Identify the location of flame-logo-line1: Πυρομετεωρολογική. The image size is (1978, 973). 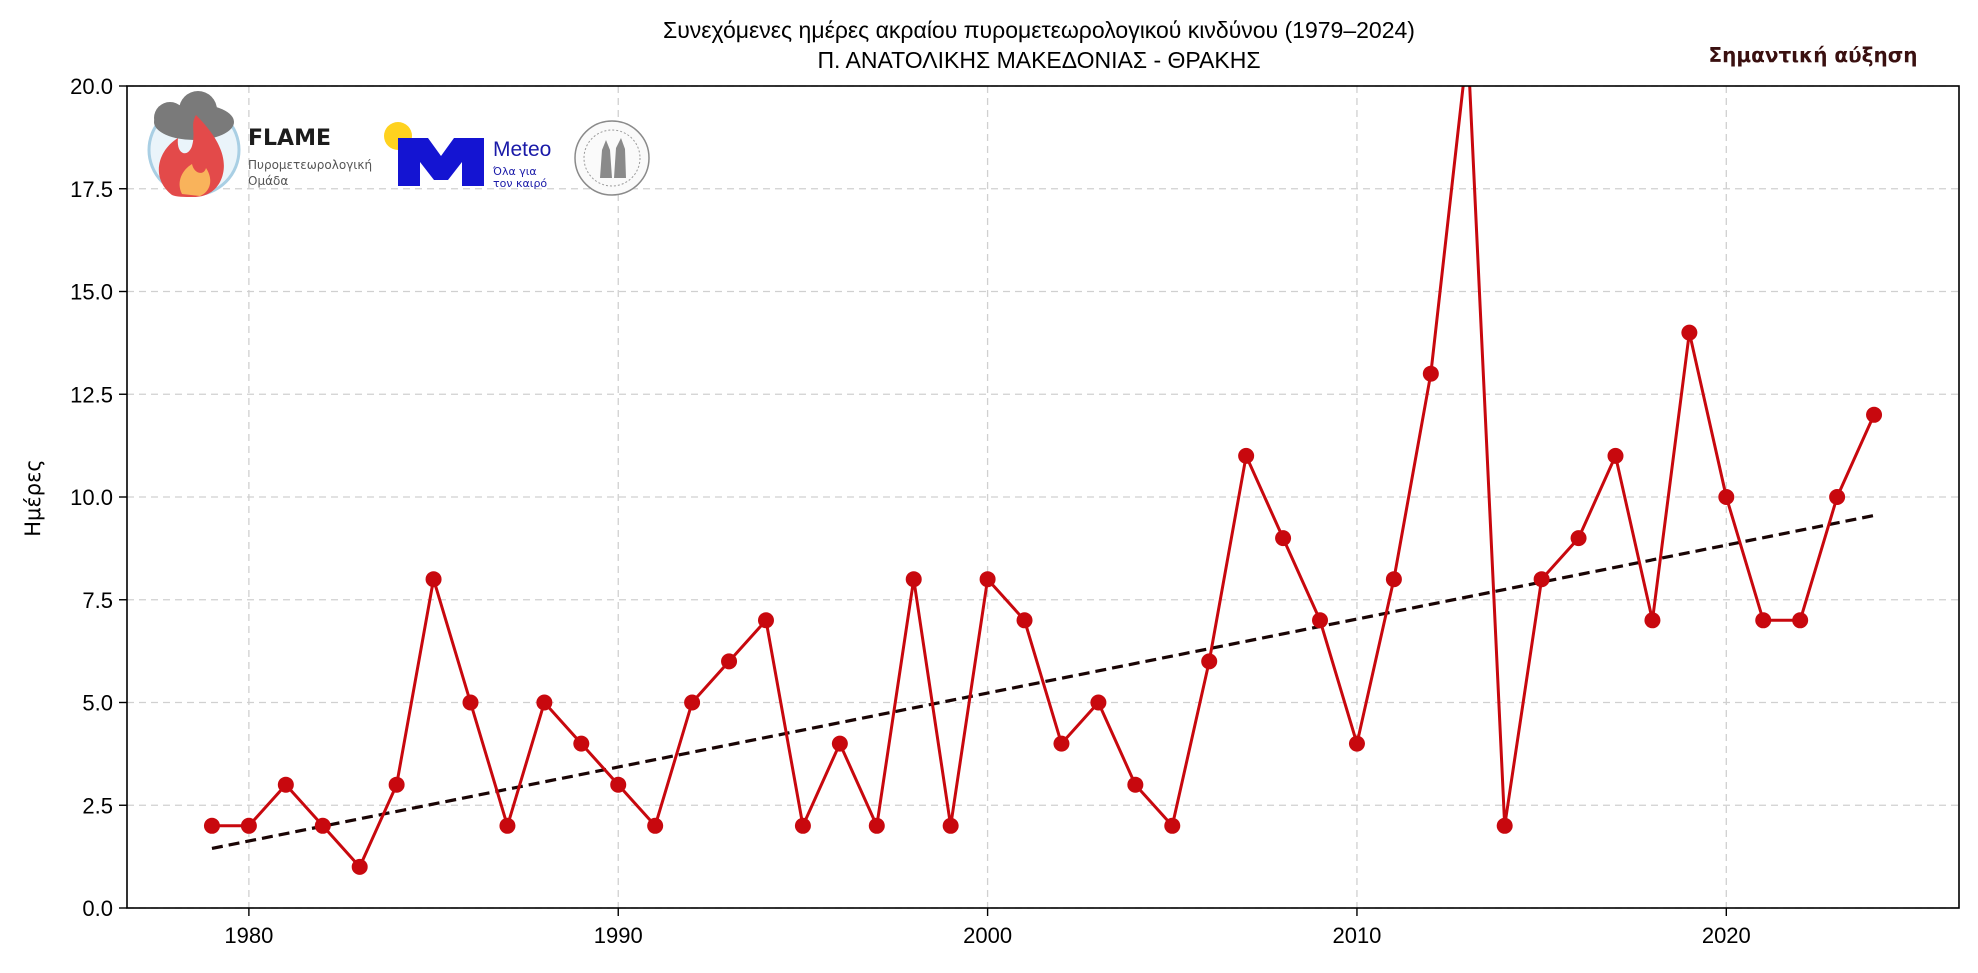
(310, 165).